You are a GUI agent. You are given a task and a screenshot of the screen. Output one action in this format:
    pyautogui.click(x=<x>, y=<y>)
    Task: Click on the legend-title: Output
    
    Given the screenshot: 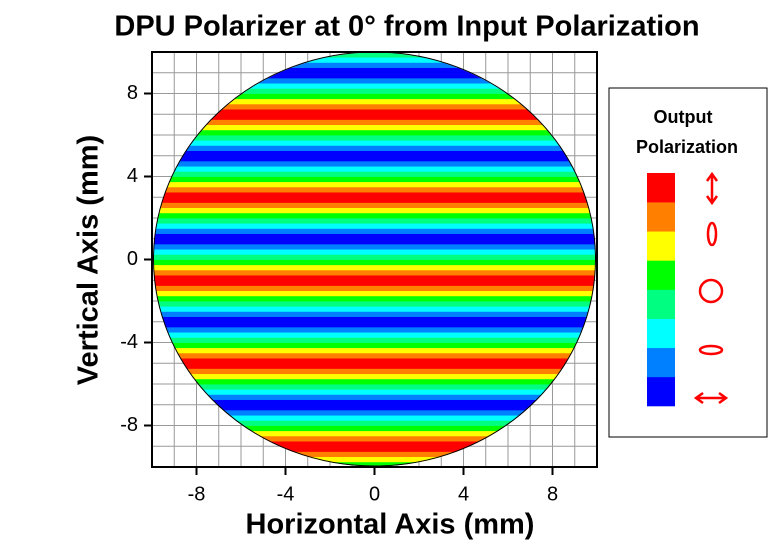 What is the action you would take?
    pyautogui.click(x=683, y=117)
    